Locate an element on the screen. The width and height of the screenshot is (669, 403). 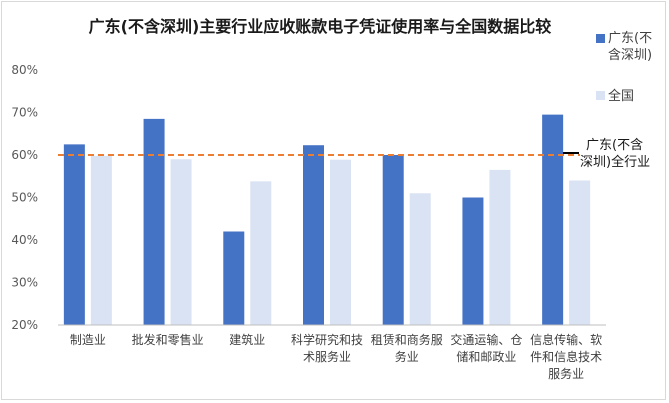
x-tick-label: 务业 is located at coordinates (407, 356).